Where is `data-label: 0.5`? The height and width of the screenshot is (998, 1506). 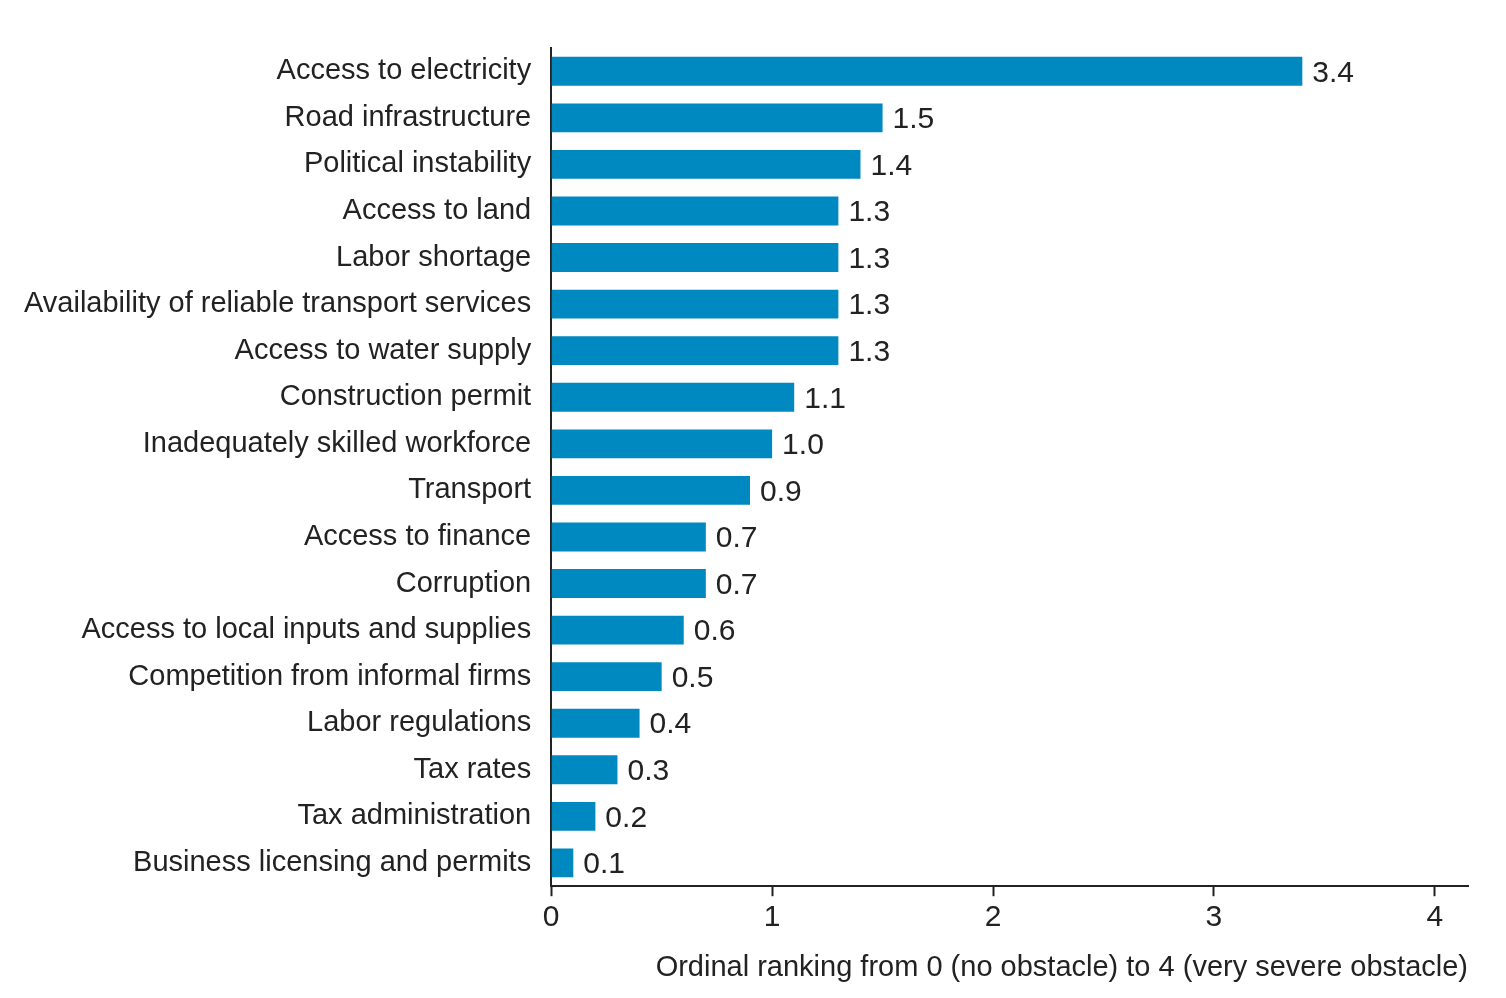 data-label: 0.5 is located at coordinates (692, 676).